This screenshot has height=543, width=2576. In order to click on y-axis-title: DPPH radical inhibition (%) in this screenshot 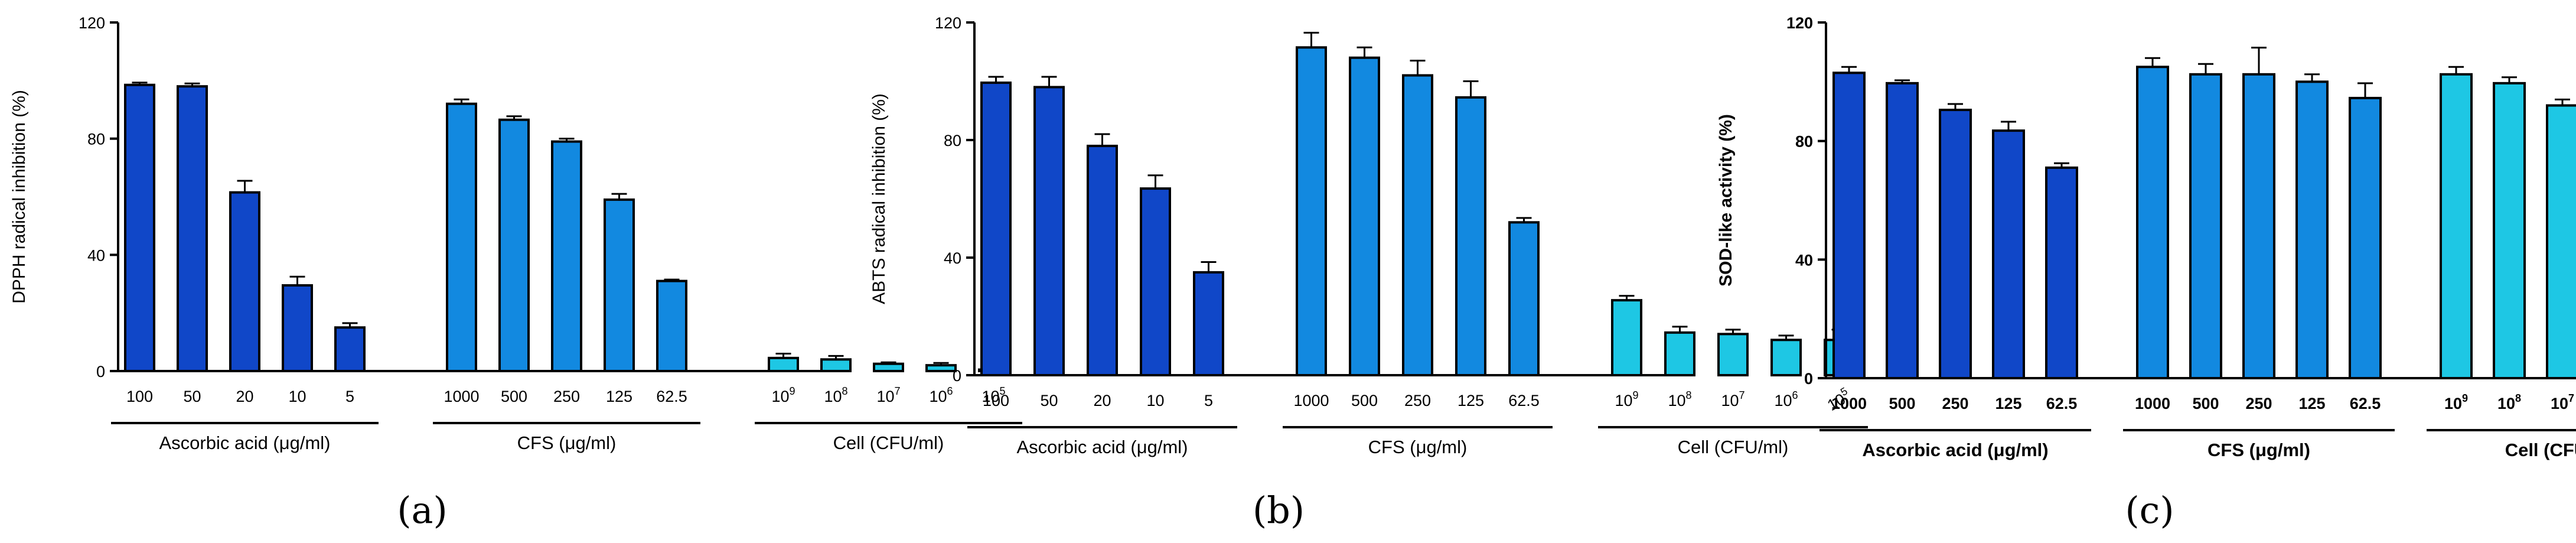, I will do `click(19, 197)`.